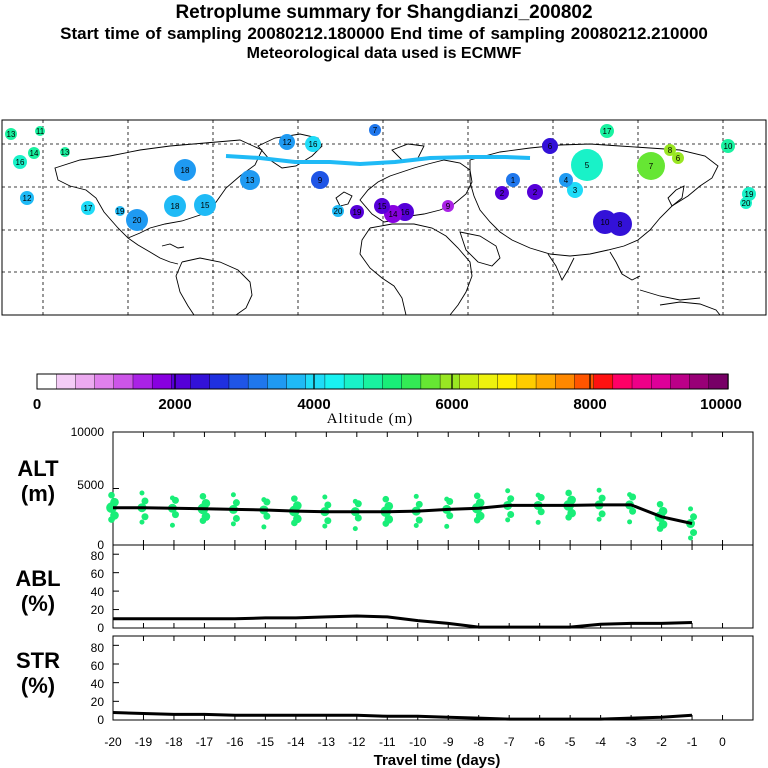 The height and width of the screenshot is (768, 768). I want to click on map-marker-label: 8, so click(620, 224).